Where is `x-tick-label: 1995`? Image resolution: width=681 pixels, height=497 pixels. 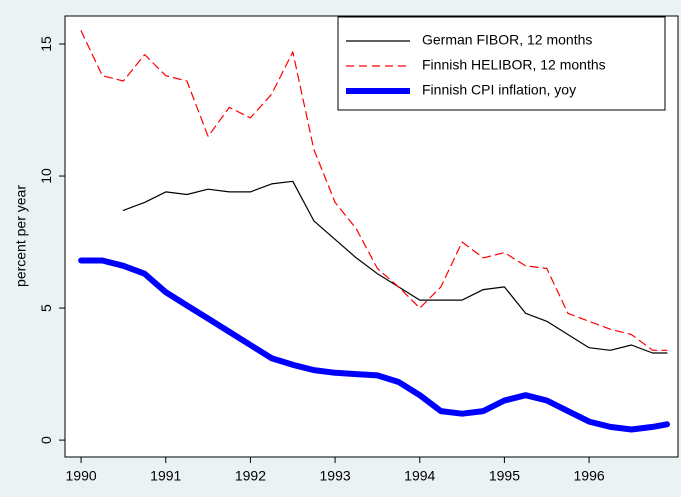
x-tick-label: 1995 is located at coordinates (504, 476).